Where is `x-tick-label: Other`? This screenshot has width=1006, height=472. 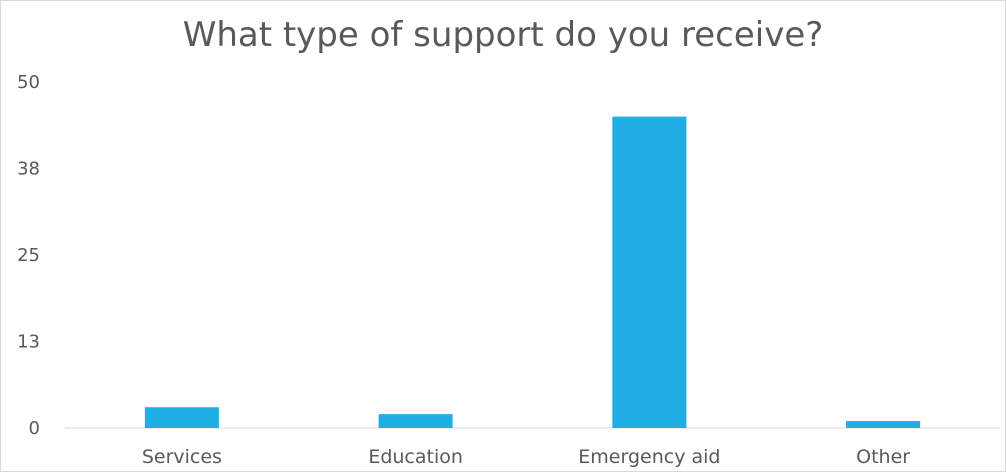
x-tick-label: Other is located at coordinates (883, 457).